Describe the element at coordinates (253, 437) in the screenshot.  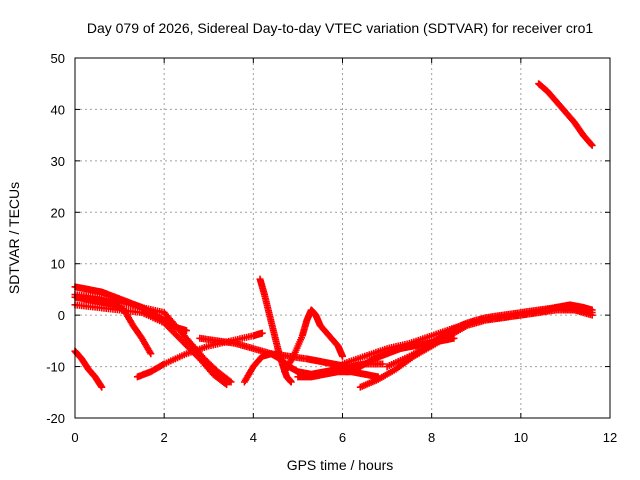
I see `x-tick-label: 4` at that location.